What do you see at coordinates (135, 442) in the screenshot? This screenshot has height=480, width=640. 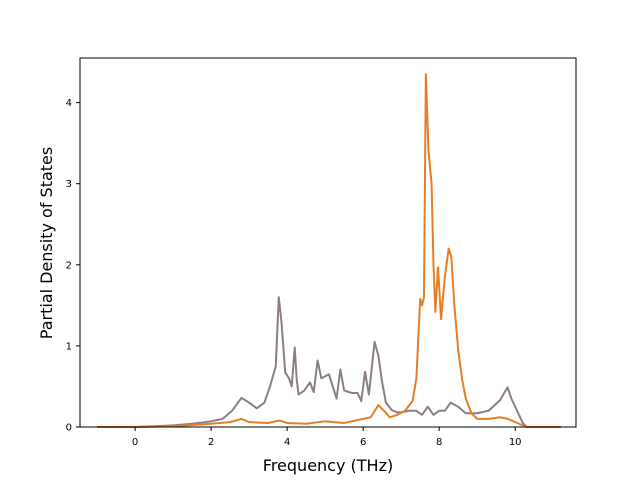 I see `x-tick-label: 0` at bounding box center [135, 442].